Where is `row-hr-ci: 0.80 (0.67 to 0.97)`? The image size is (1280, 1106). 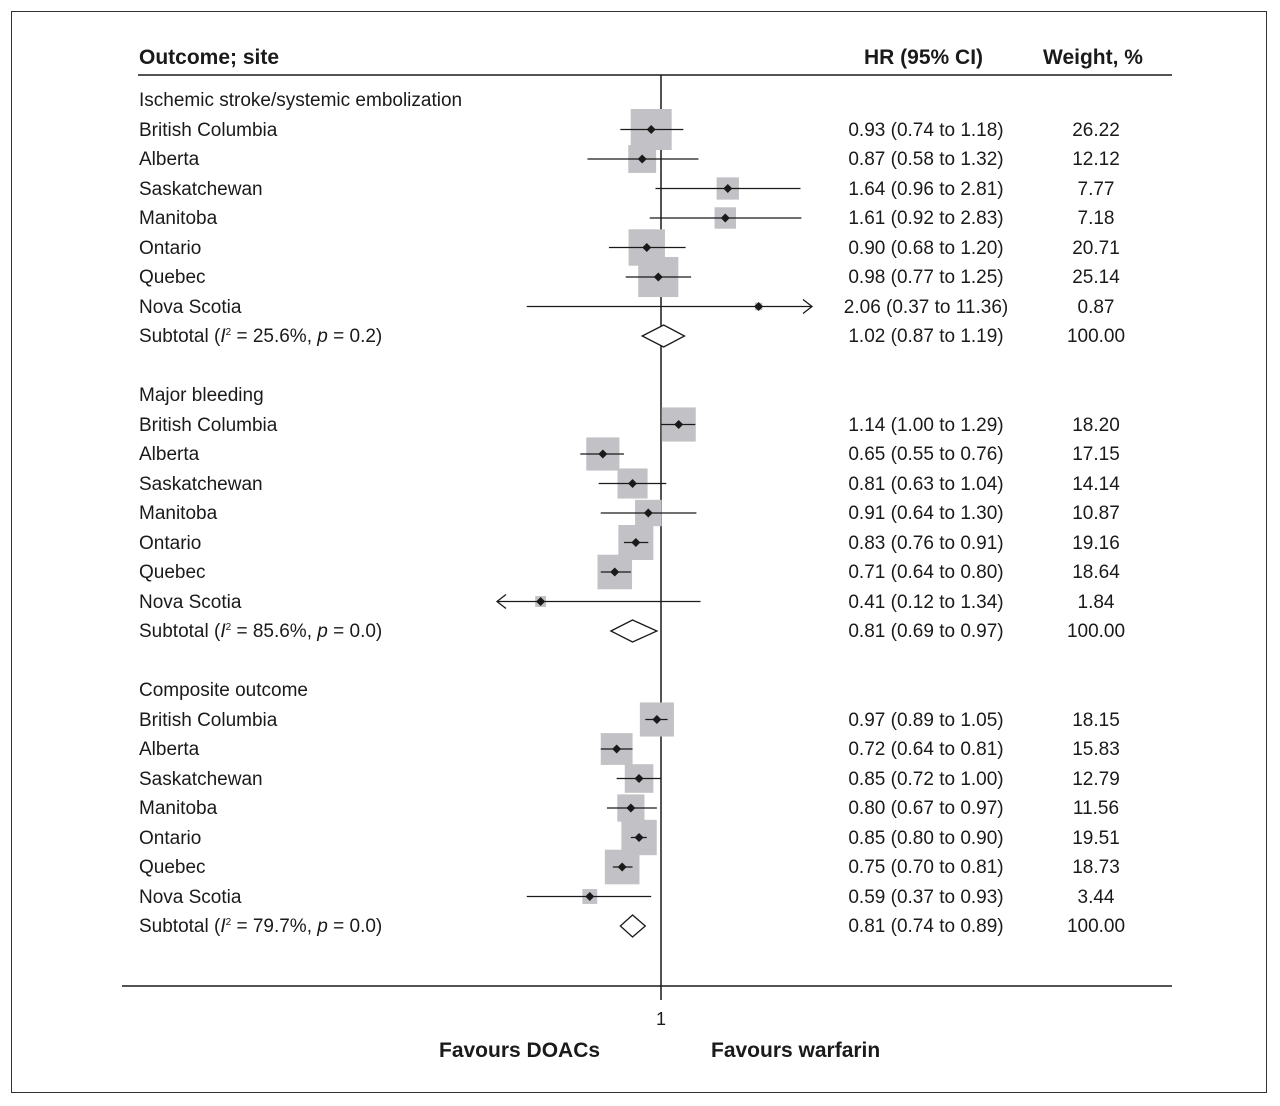
row-hr-ci: 0.80 (0.67 to 0.97) is located at coordinates (926, 808).